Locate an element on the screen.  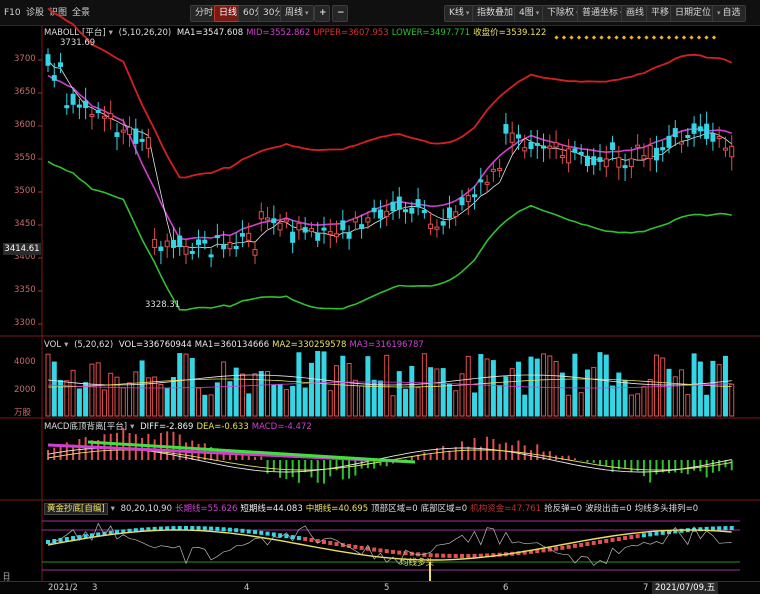
watchlist-button: ▾ 自选 is located at coordinates (729, 13).